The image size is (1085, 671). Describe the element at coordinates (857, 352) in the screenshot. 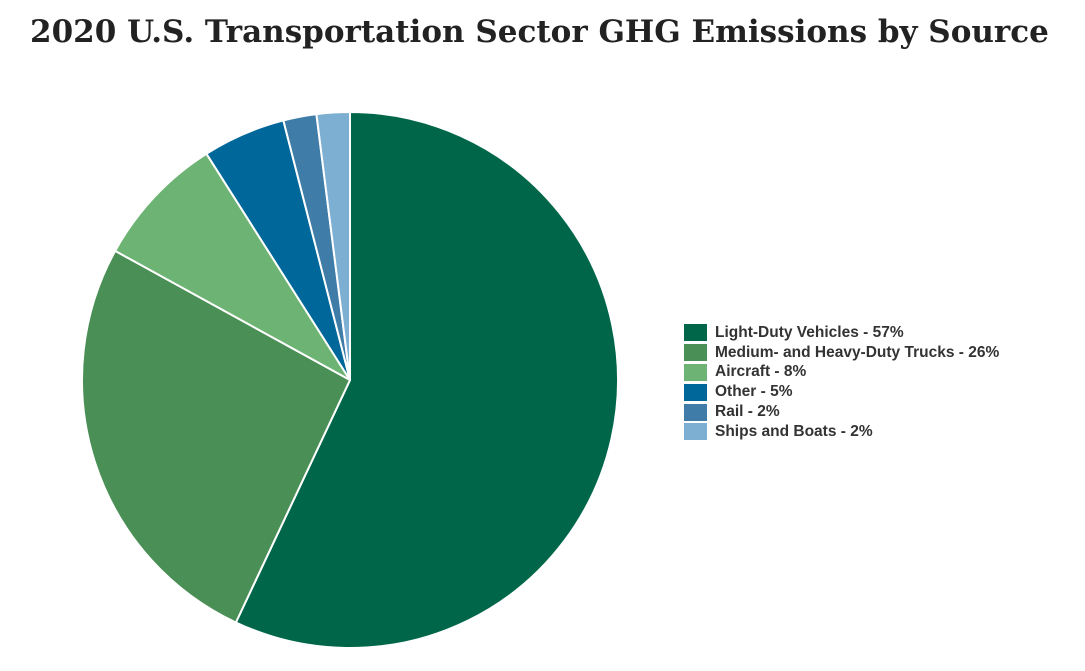

I see `legend-label: Medium- and Heavy-Duty Trucks - 26%` at that location.